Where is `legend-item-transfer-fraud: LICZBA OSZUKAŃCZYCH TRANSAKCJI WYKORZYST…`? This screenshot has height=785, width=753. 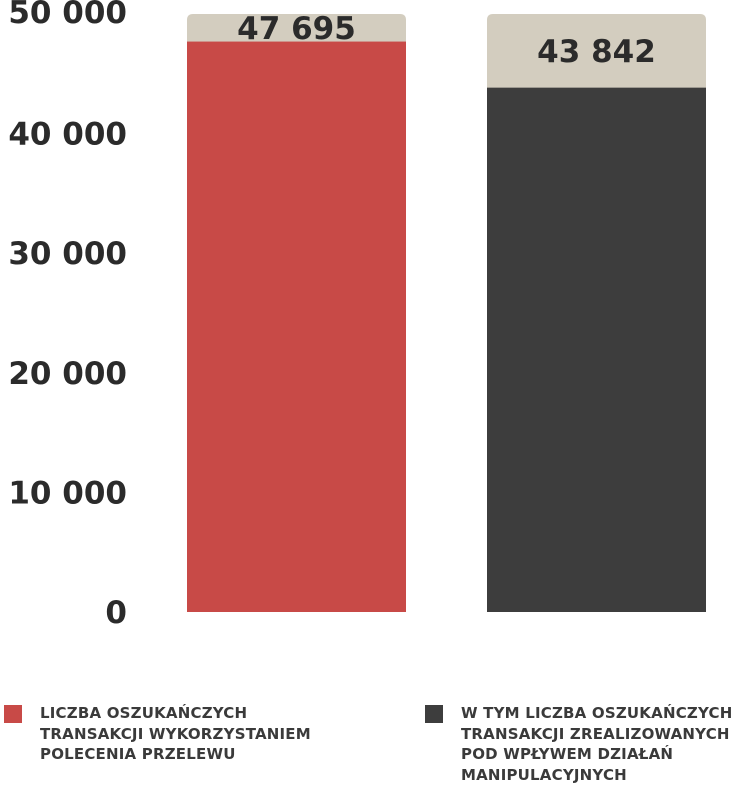 legend-item-transfer-fraud: LICZBA OSZUKAŃCZYCH TRANSAKCJI WYKORZYST… is located at coordinates (189, 734).